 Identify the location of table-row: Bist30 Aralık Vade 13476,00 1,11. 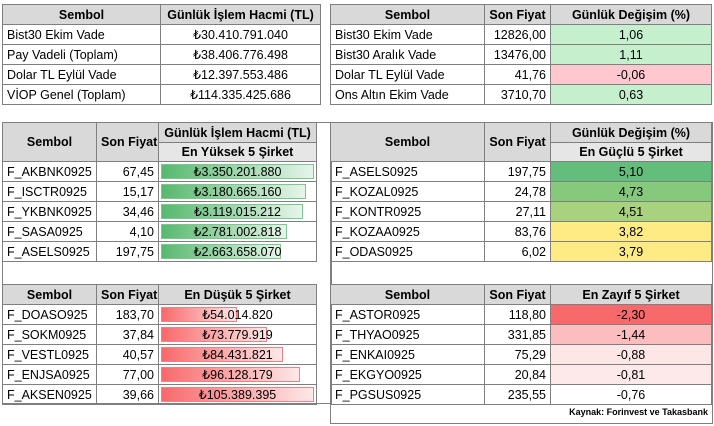
(521, 54).